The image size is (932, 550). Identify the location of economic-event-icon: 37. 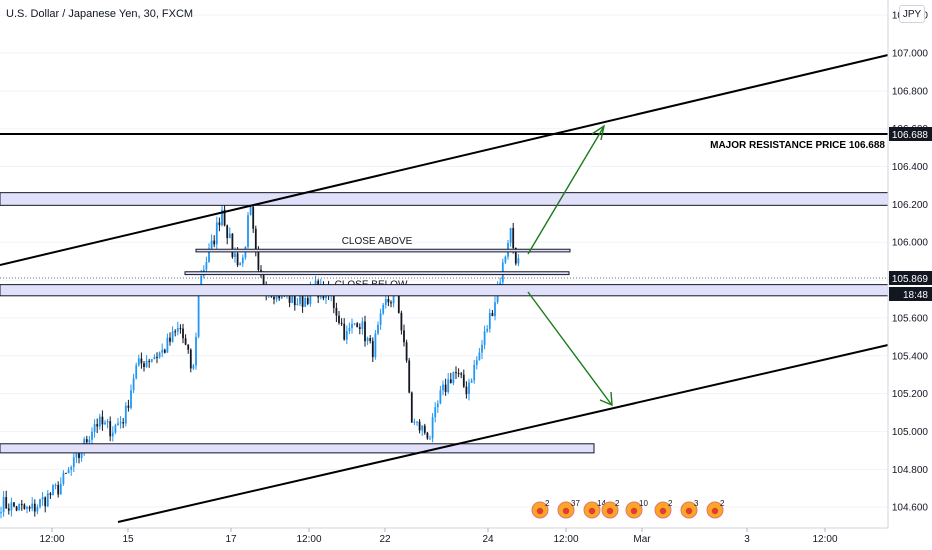
(568, 509).